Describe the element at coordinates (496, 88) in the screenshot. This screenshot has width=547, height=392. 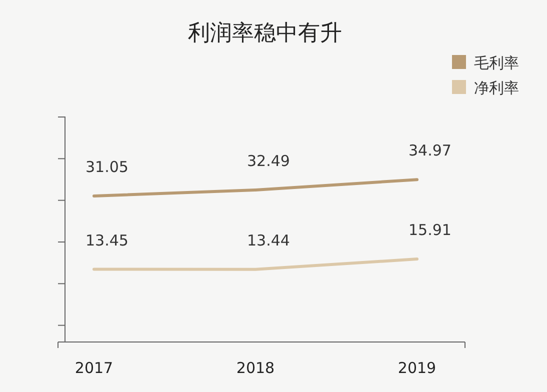
I see `legend-label: 净利率` at that location.